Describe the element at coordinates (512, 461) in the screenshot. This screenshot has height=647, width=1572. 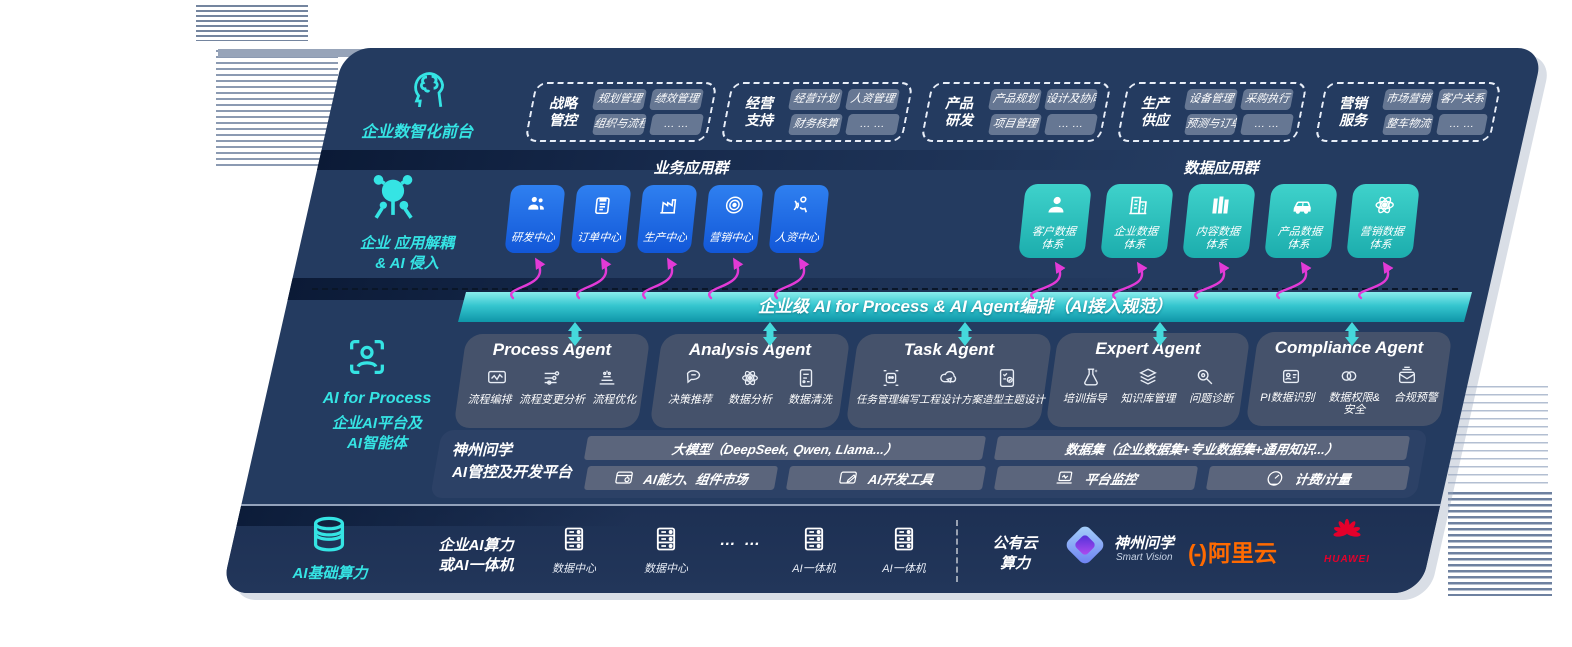
I see `platform-label: 神州问学 AI管控及开发平台` at that location.